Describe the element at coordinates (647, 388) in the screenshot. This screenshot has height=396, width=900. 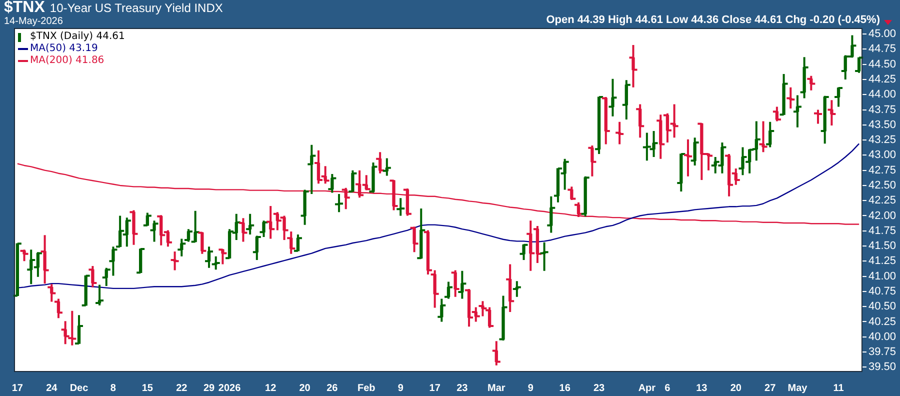
I see `x-tick-label: Apr` at that location.